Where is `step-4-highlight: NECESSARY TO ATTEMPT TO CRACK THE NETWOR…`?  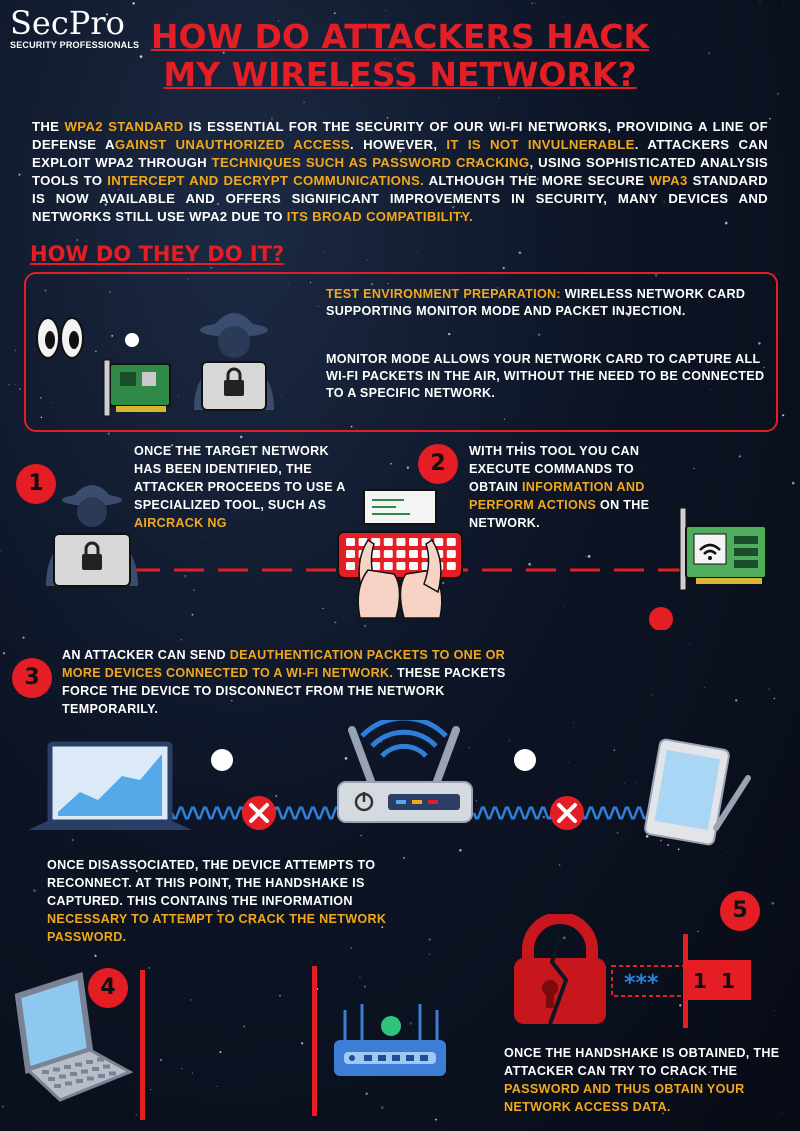 step-4-highlight: NECESSARY TO ATTEMPT TO CRACK THE NETWOR… is located at coordinates (217, 928).